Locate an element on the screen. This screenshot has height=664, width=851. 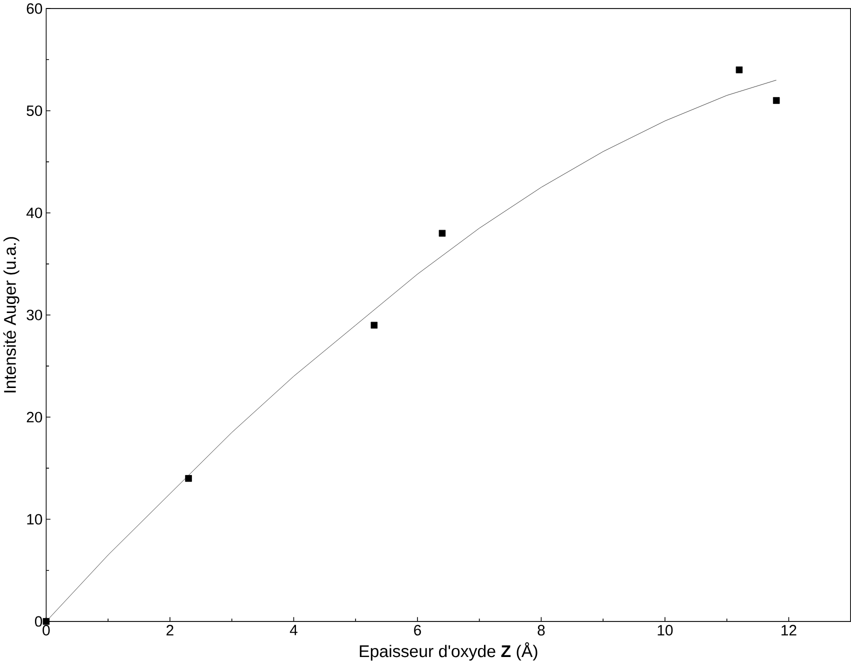
x-tick-label: 2 is located at coordinates (170, 630).